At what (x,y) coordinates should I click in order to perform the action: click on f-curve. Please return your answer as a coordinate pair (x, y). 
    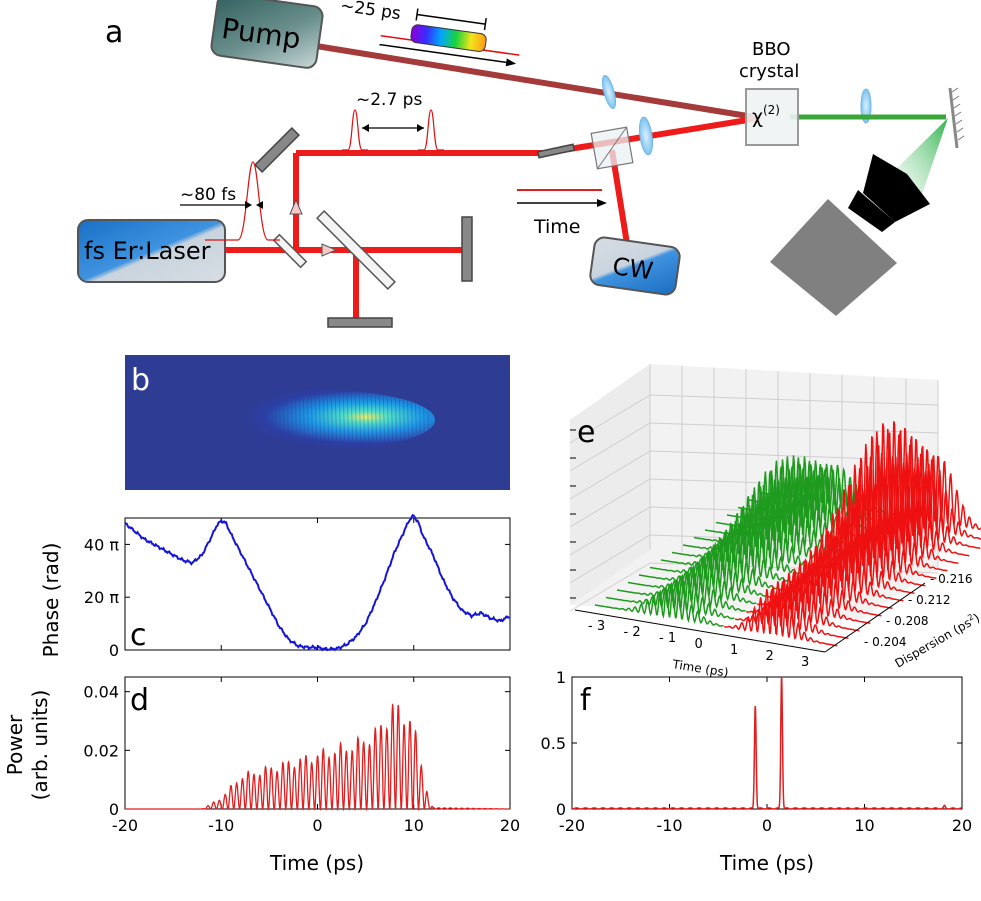
    Looking at the image, I should click on (767, 743).